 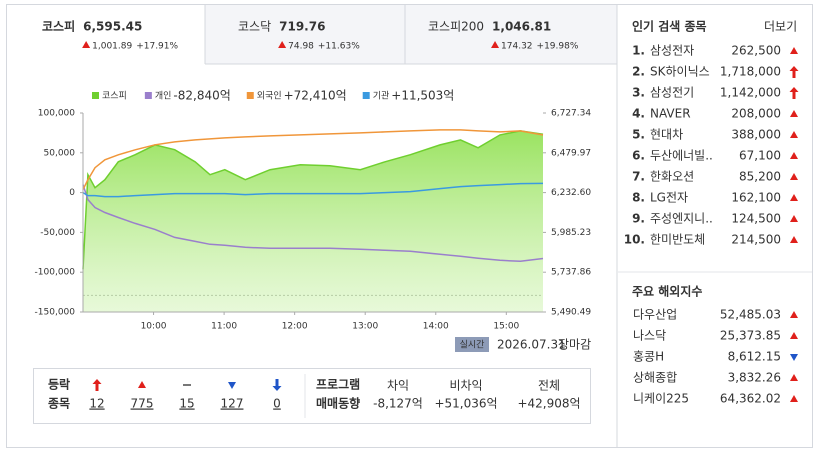 I want to click on index-value: 3,832.26, so click(x=754, y=378).